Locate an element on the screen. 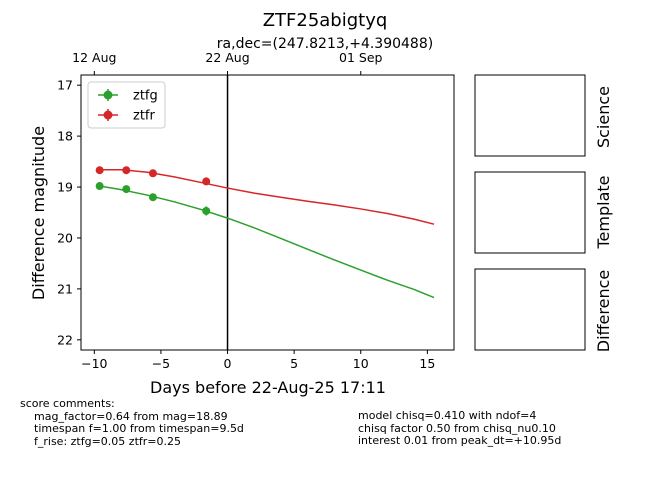 This screenshot has width=650, height=500. difference-panel-label: Difference is located at coordinates (603, 311).